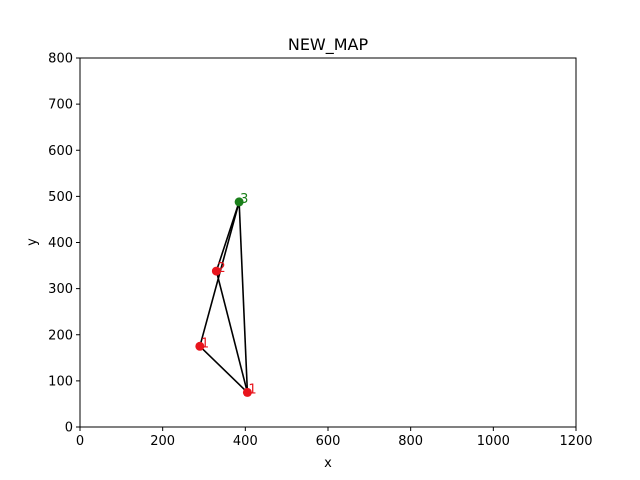 The height and width of the screenshot is (480, 640). I want to click on x-tick-label: 600, so click(328, 441).